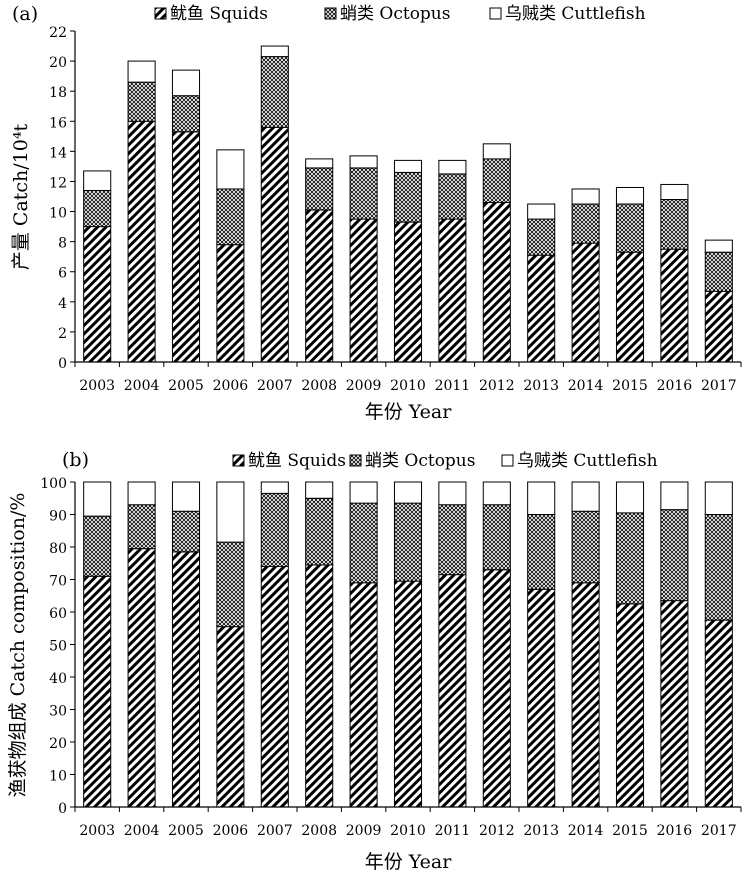 This screenshot has height=876, width=750. What do you see at coordinates (238, 460) in the screenshot?
I see `legend-b-squids-swatch` at bounding box center [238, 460].